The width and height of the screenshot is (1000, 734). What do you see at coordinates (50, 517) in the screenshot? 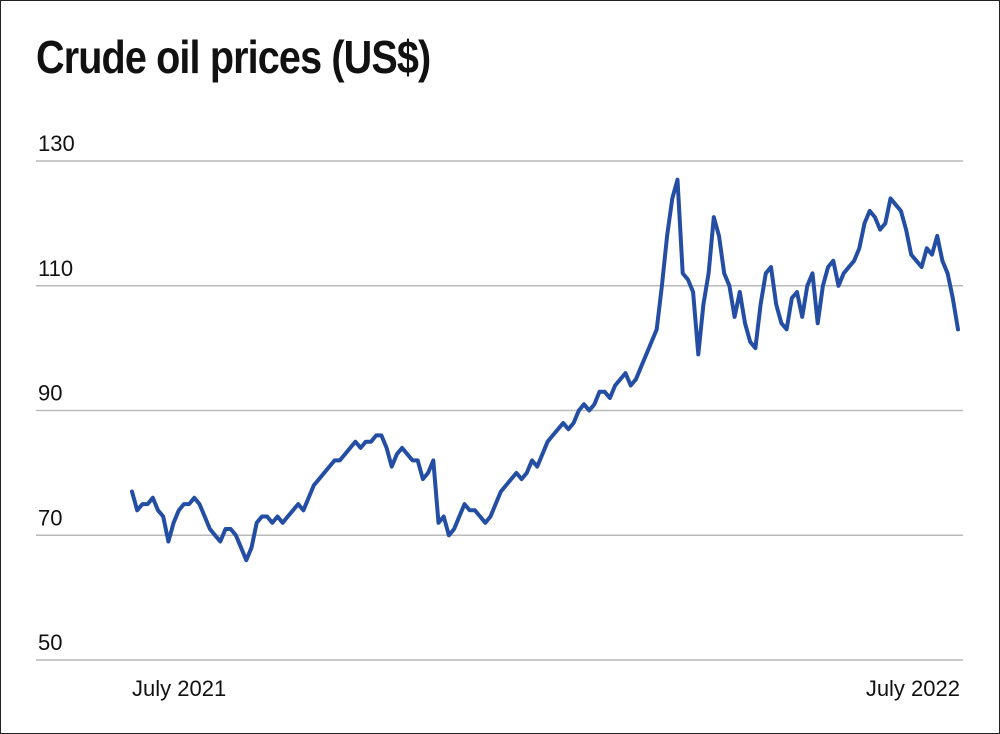
I see `y-tick-label: 70` at bounding box center [50, 517].